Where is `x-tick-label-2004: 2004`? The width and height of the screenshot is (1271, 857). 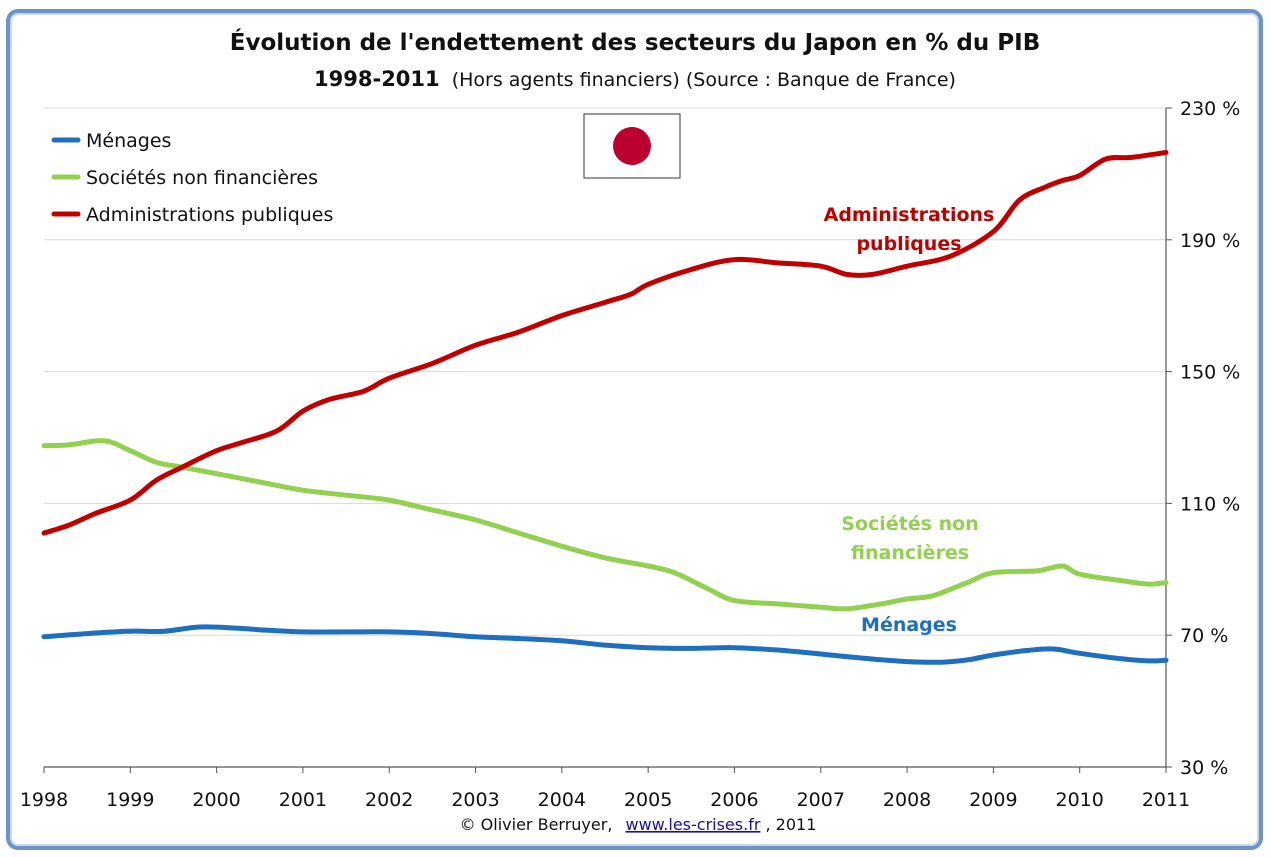
x-tick-label-2004: 2004 is located at coordinates (562, 800).